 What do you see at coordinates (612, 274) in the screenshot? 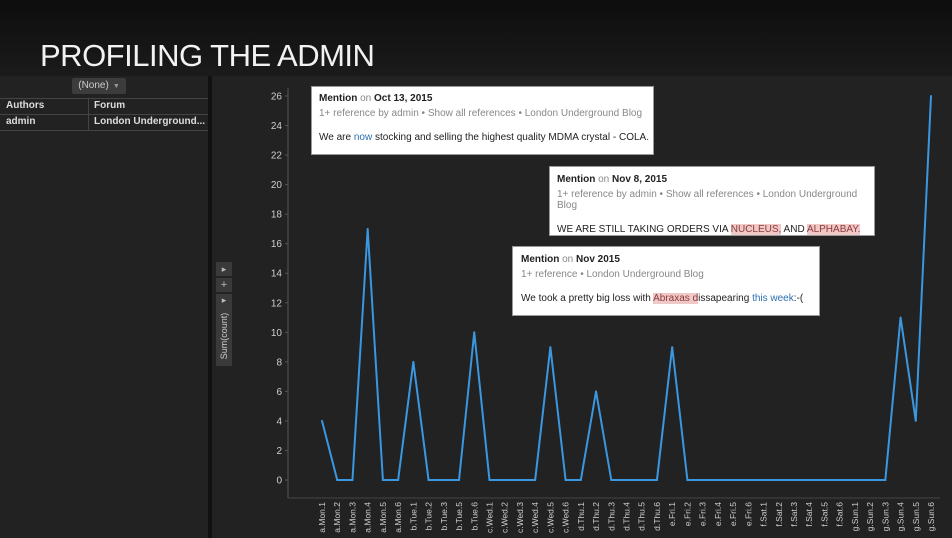
I see `callout-subline: 1+ reference • London Underground Blog` at bounding box center [612, 274].